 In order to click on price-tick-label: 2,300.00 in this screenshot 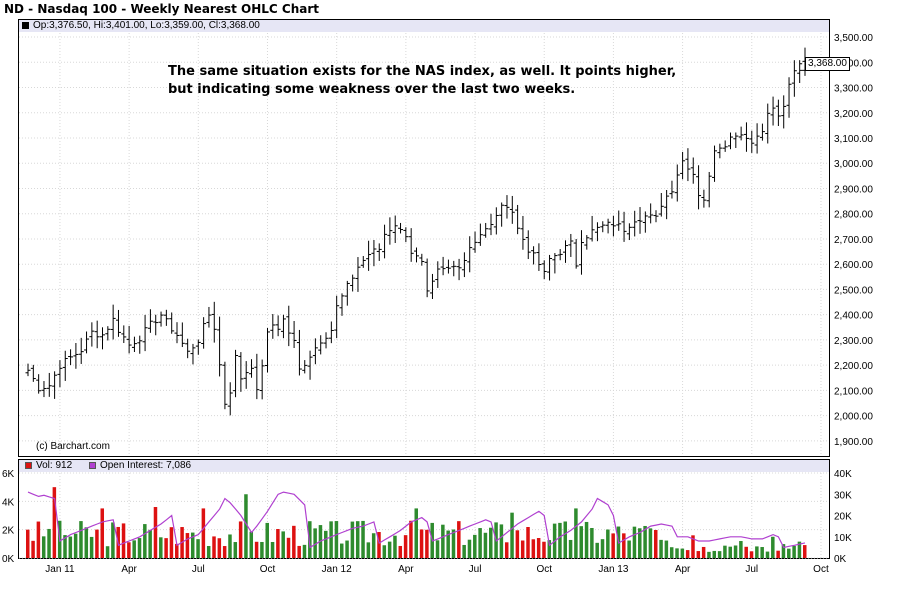, I will do `click(853, 341)`.